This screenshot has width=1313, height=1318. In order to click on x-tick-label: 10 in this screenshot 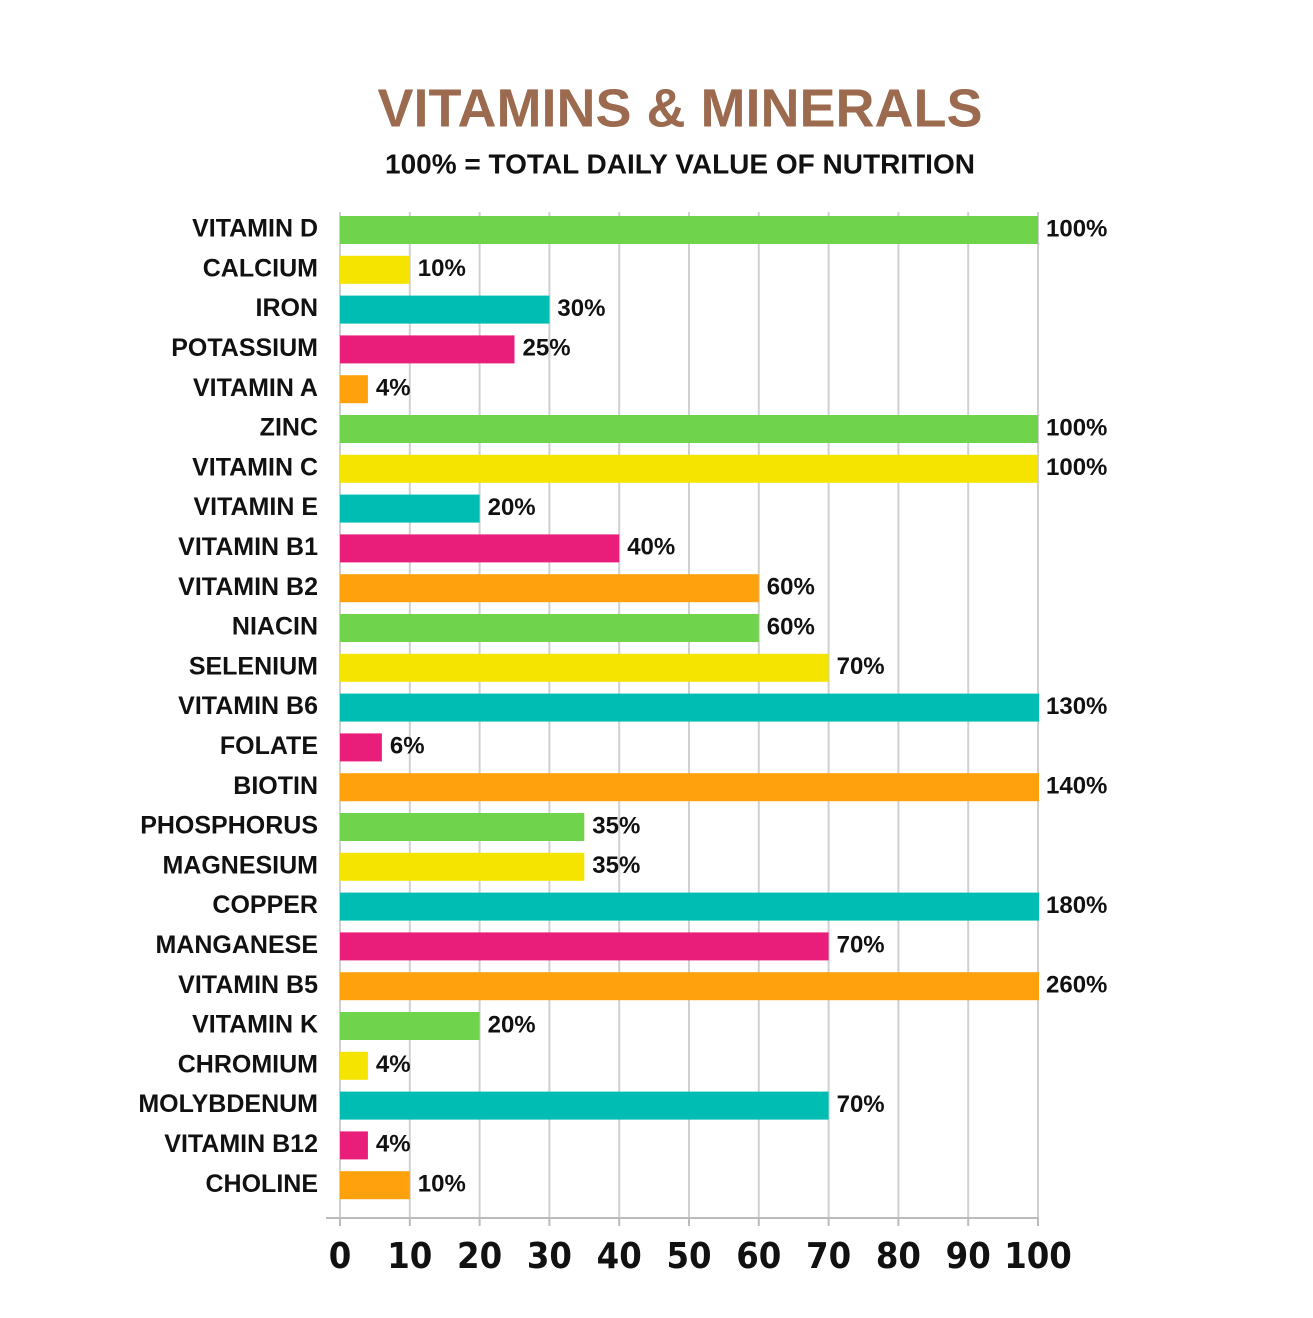, I will do `click(409, 1256)`.